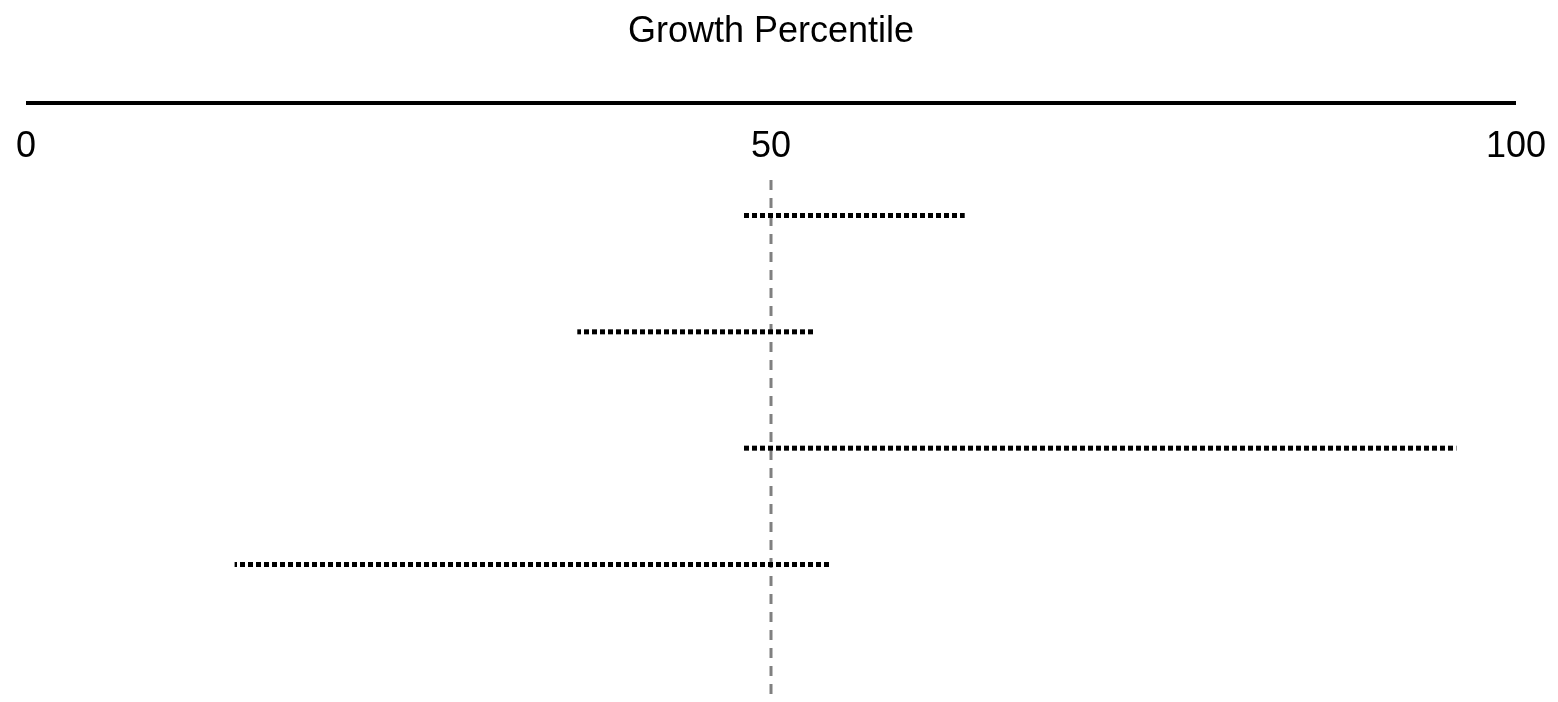 Image resolution: width=1558 pixels, height=702 pixels. Describe the element at coordinates (771, 29) in the screenshot. I see `chart-title: Growth Percentile` at that location.